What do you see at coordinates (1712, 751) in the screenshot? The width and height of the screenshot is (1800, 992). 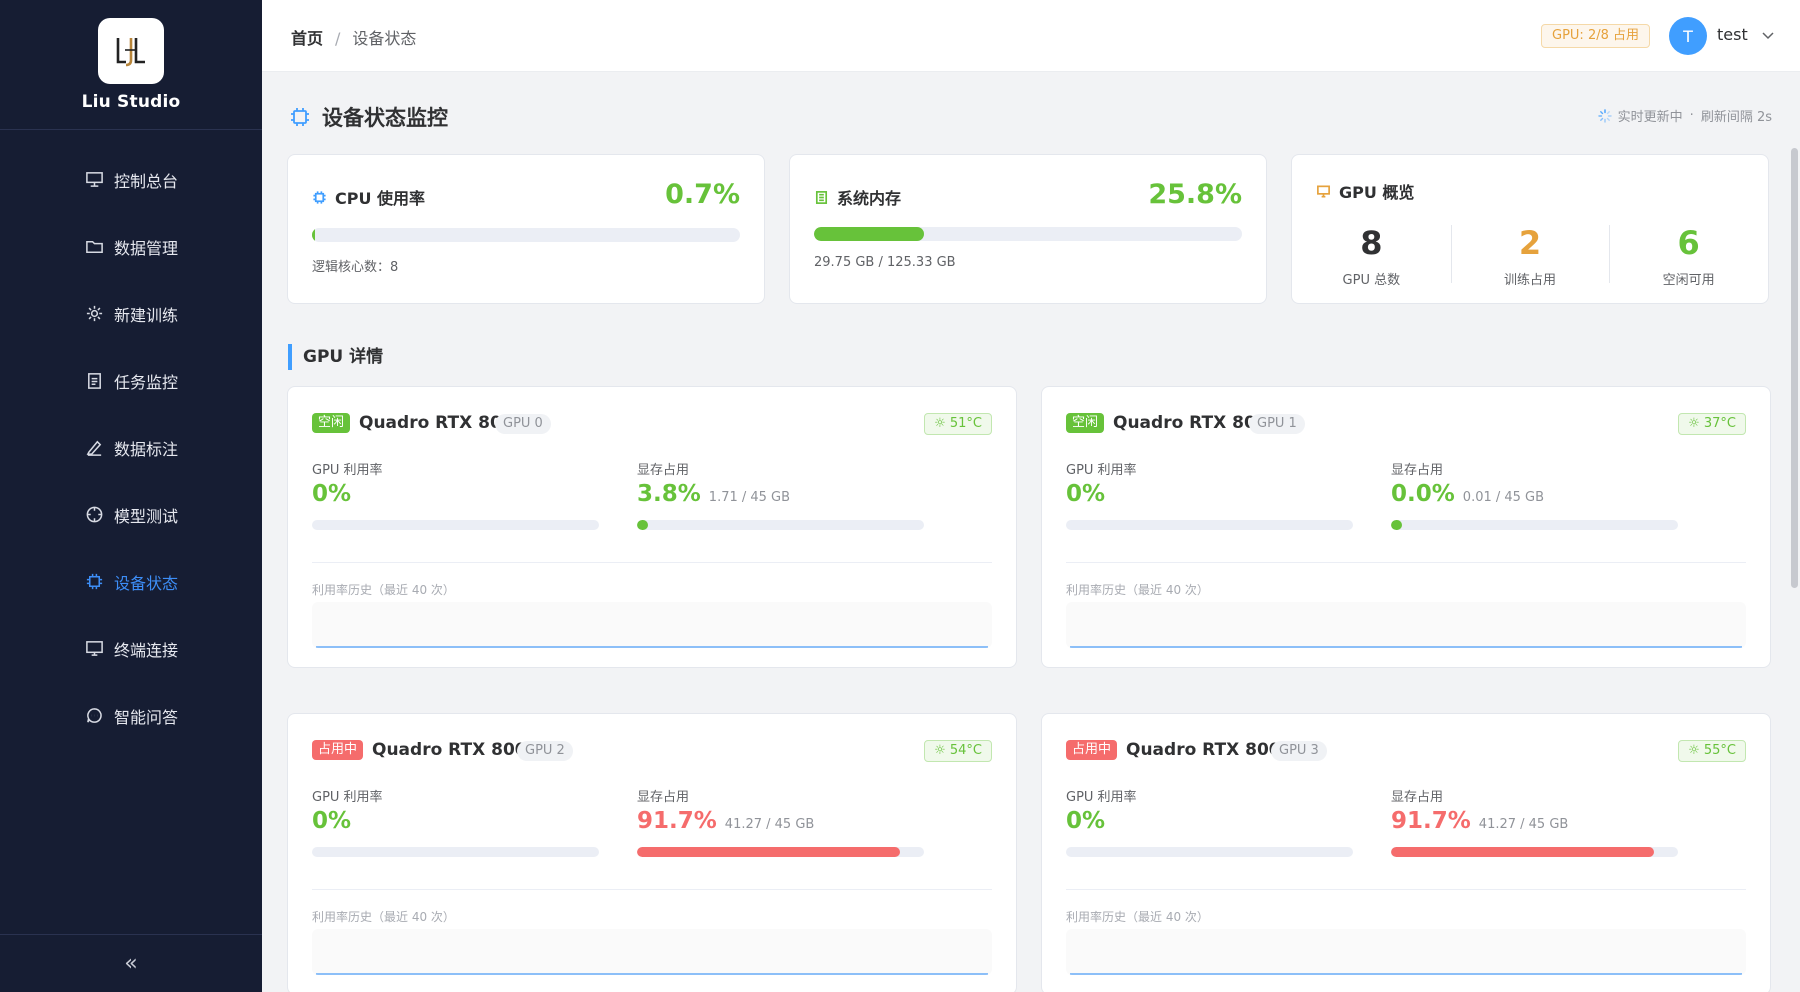 I see `gpu-temperature-badge: ☼ 55°C` at bounding box center [1712, 751].